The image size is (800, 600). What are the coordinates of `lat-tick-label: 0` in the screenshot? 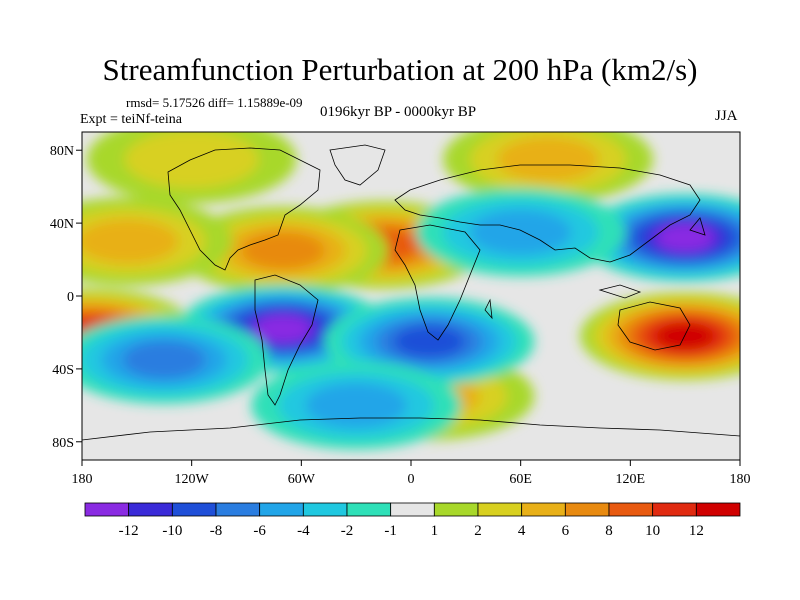 It's located at (70, 297).